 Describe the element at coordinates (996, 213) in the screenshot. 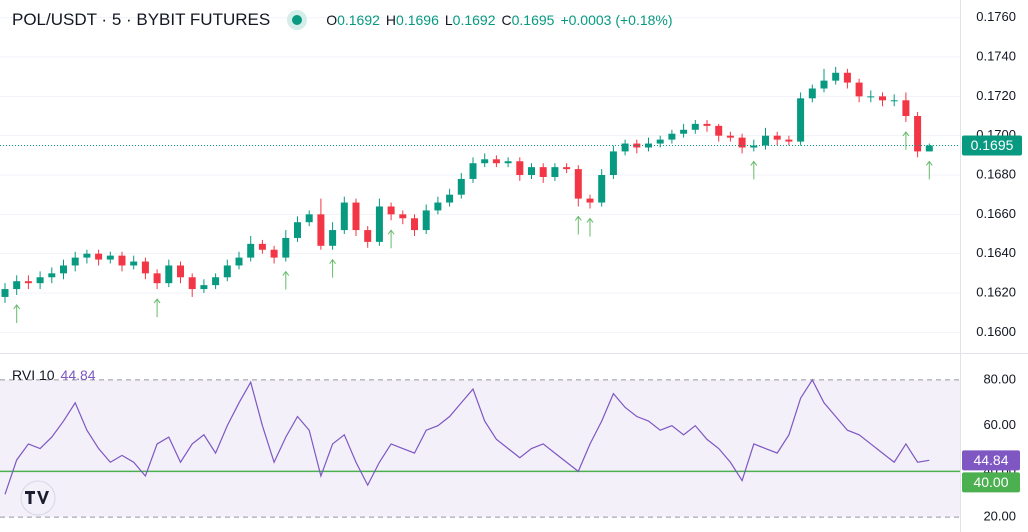

I see `y-tick-label: 0.1660` at that location.